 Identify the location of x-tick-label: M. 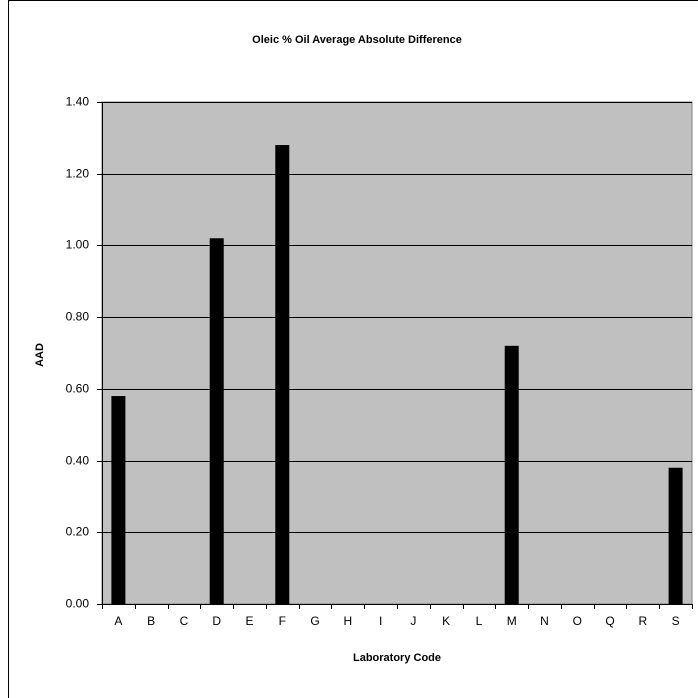
(512, 621).